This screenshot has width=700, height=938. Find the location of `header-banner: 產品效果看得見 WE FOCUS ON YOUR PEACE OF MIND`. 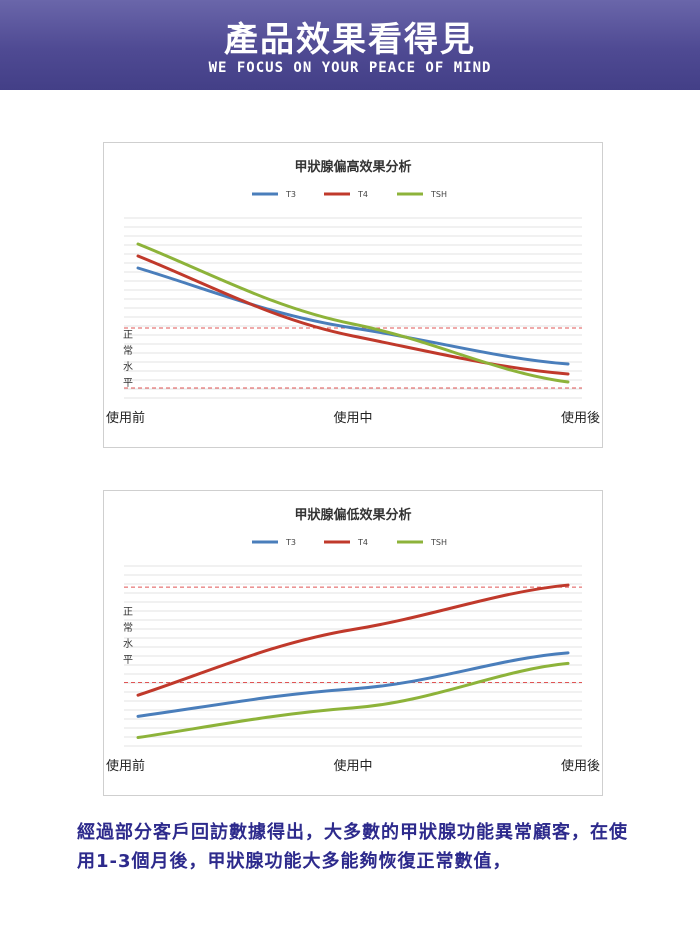

header-banner: 產品效果看得見 WE FOCUS ON YOUR PEACE OF MIND is located at coordinates (350, 45).